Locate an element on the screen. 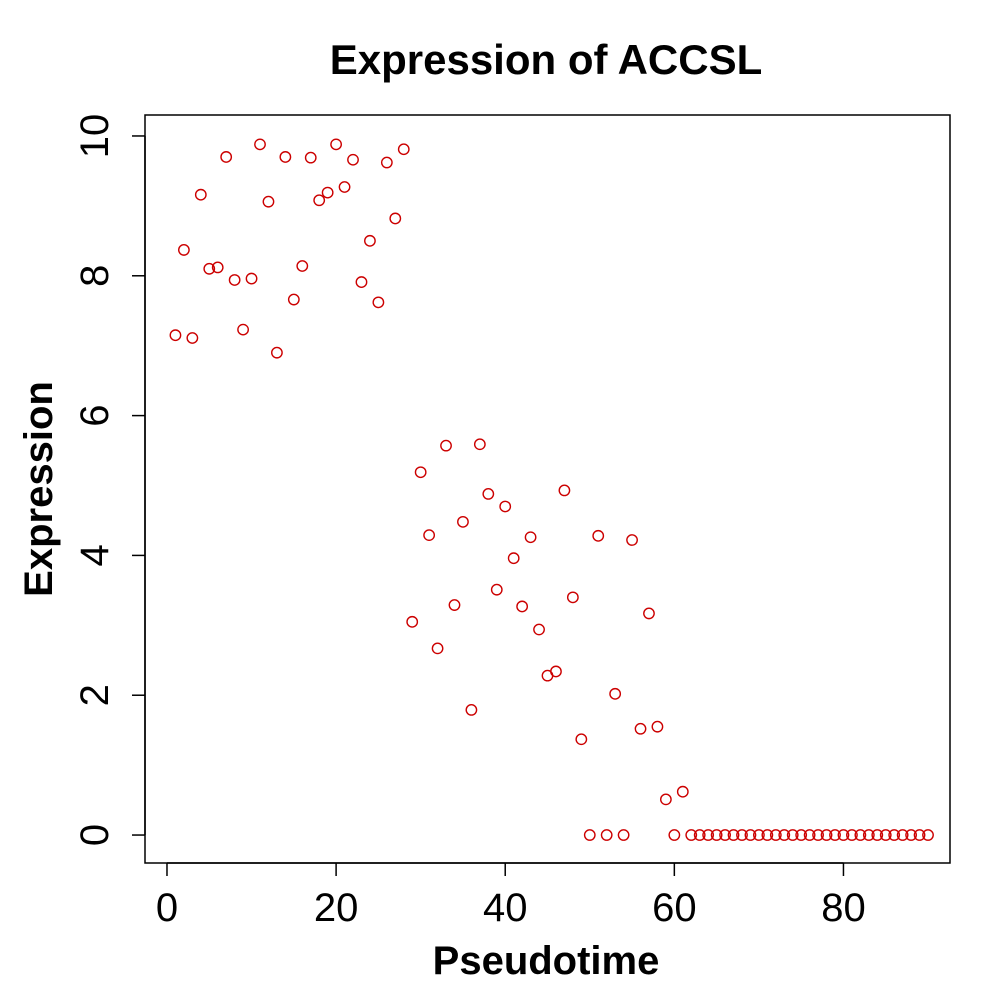 Image resolution: width=1008 pixels, height=1008 pixels. x-tick-label: 60 is located at coordinates (674, 908).